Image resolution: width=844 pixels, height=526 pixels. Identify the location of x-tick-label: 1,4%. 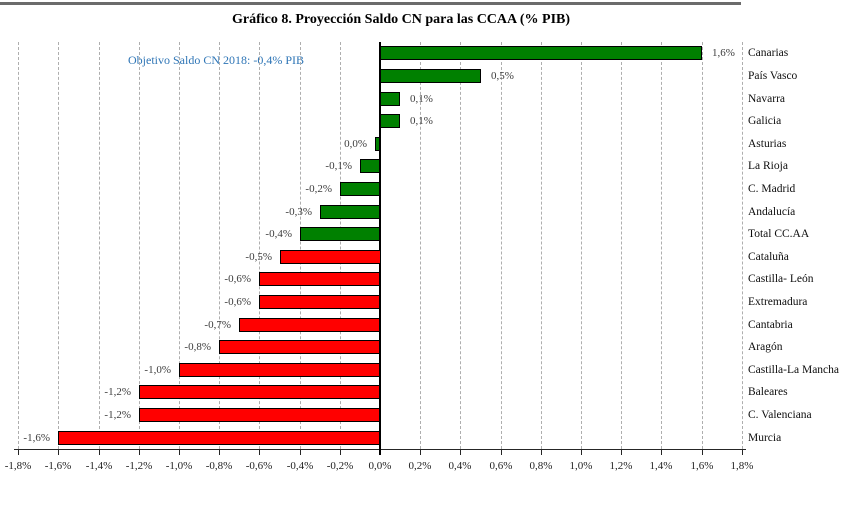
(661, 466).